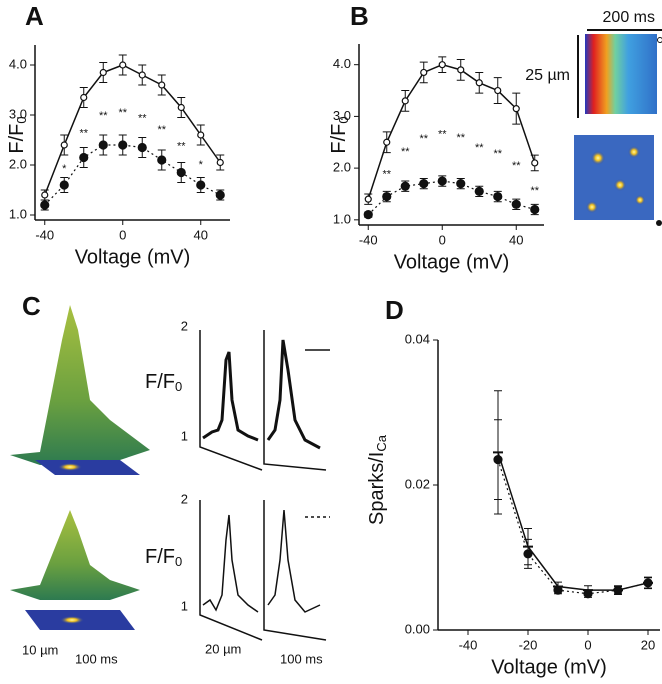 This screenshot has height=684, width=662. Describe the element at coordinates (34, 16) in the screenshot. I see `panel-label: A` at that location.